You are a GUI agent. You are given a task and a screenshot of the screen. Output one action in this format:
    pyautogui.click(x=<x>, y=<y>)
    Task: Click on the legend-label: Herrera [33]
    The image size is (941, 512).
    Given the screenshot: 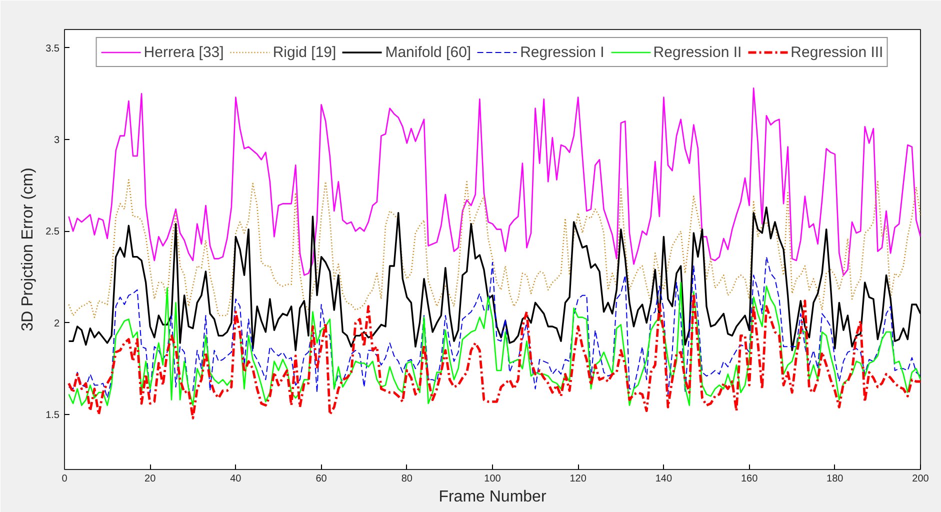 What is the action you would take?
    pyautogui.click(x=184, y=52)
    